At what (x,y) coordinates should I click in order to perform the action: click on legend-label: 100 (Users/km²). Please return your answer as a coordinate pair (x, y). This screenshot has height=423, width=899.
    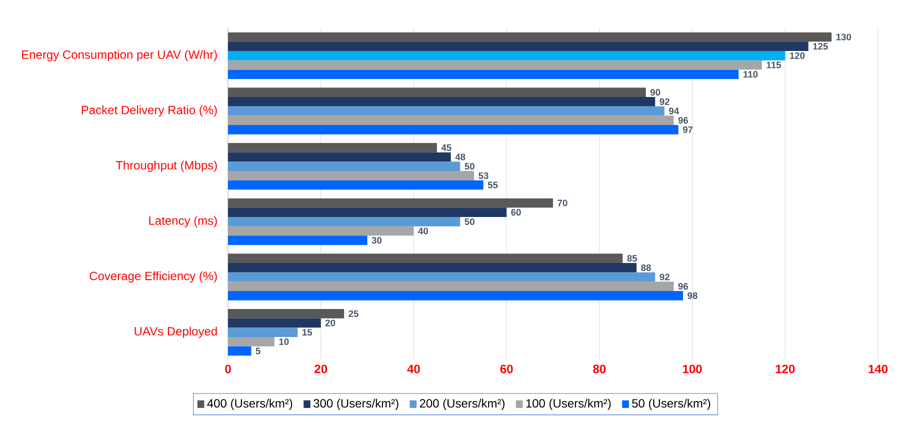
    Looking at the image, I should click on (568, 404).